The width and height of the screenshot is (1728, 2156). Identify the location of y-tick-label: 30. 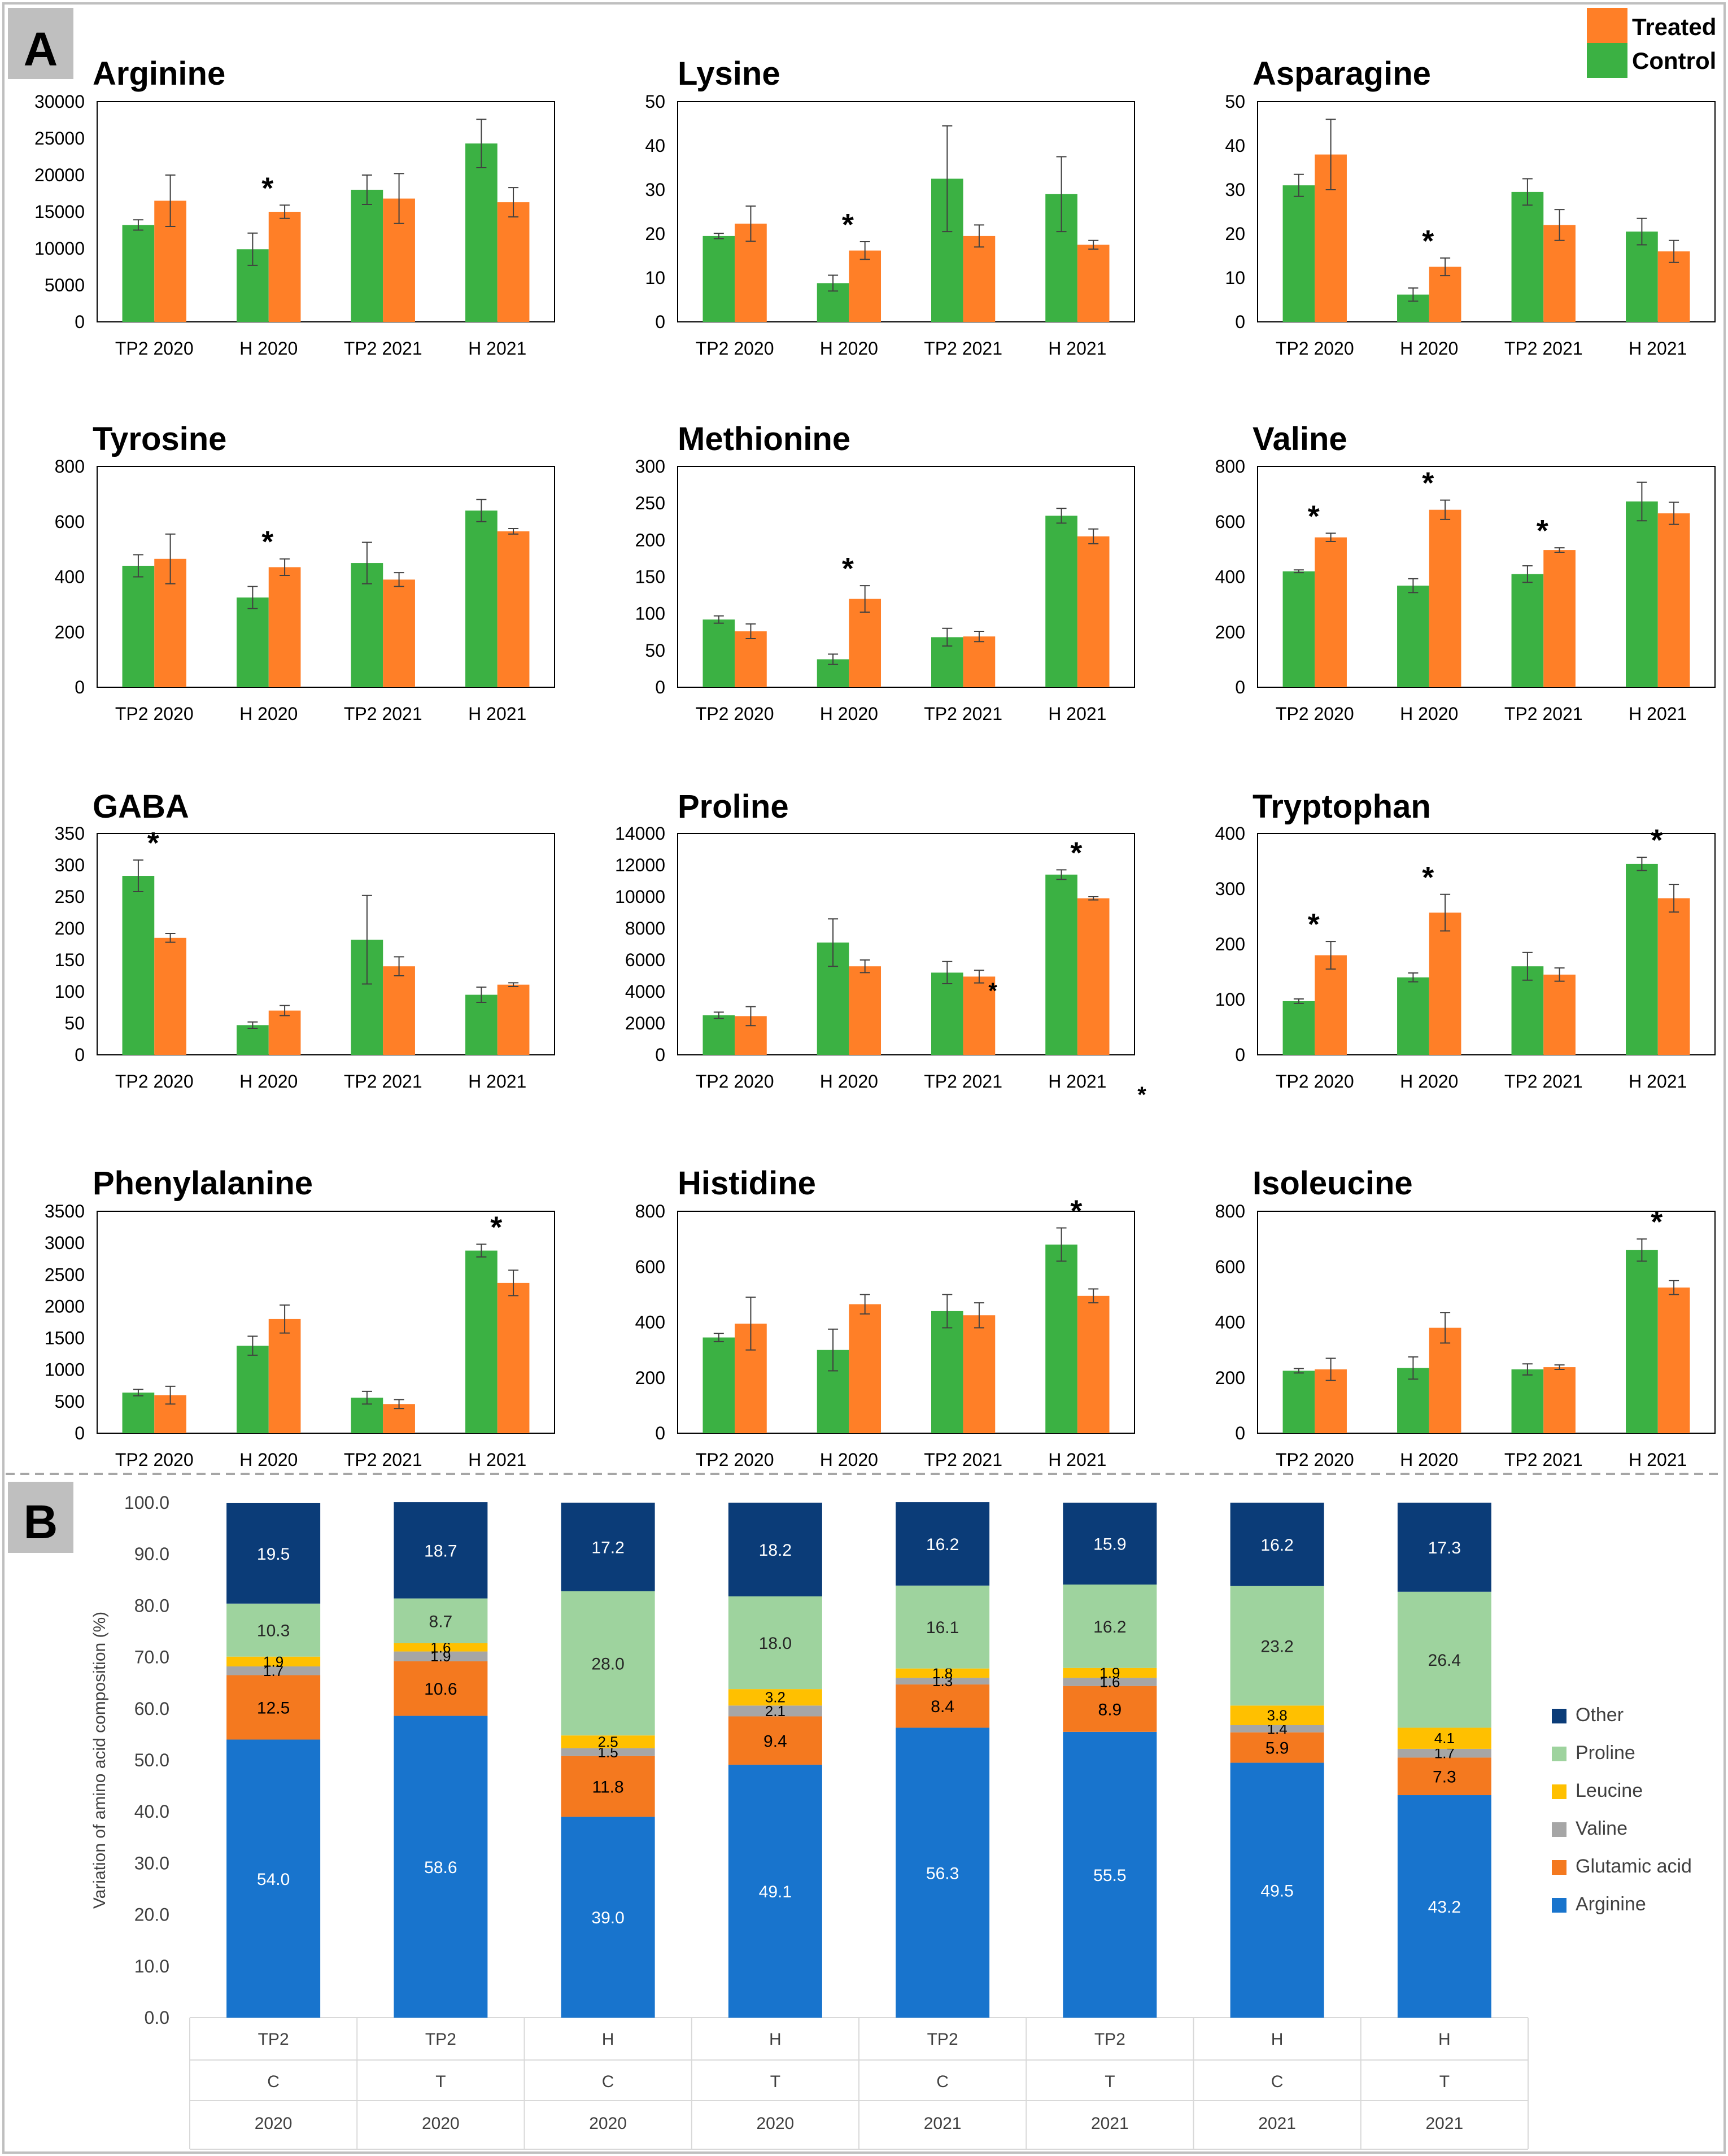
(1235, 190).